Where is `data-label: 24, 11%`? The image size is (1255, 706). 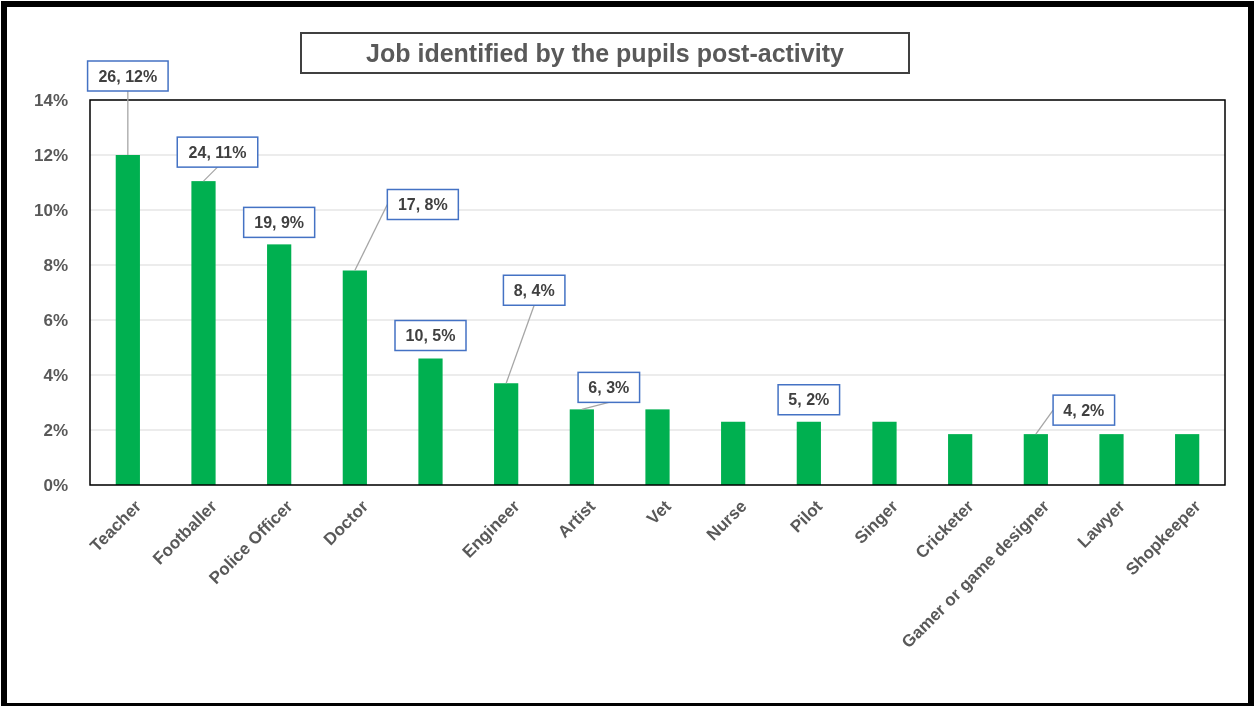 data-label: 24, 11% is located at coordinates (217, 152).